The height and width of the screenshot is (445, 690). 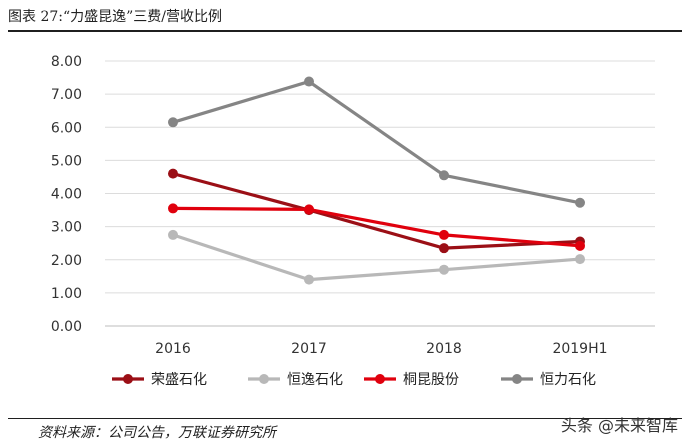 I want to click on x-tick-label: 2016, so click(x=173, y=349).